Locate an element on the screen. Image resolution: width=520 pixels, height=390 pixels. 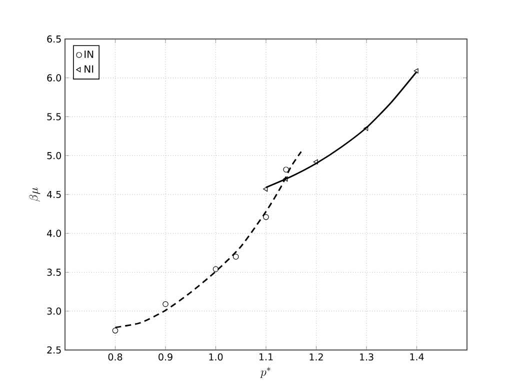
y-tick-label: 5.5 is located at coordinates (54, 116).